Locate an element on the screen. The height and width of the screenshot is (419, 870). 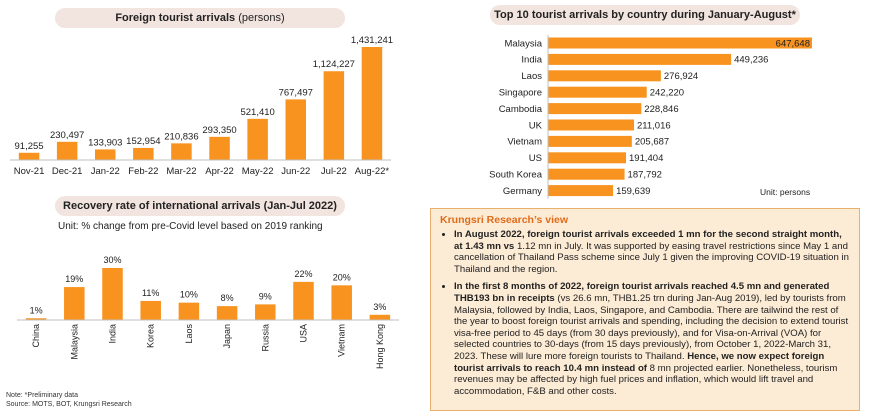
arrivals-title-main: Foreign tourist arrivals is located at coordinates (175, 18).